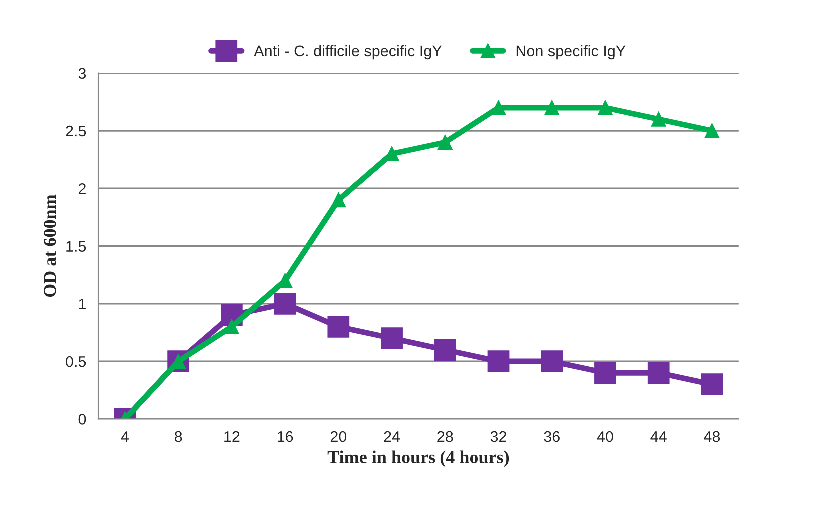 Image resolution: width=821 pixels, height=524 pixels. Describe the element at coordinates (82, 189) in the screenshot. I see `y-tick-label: 2` at that location.